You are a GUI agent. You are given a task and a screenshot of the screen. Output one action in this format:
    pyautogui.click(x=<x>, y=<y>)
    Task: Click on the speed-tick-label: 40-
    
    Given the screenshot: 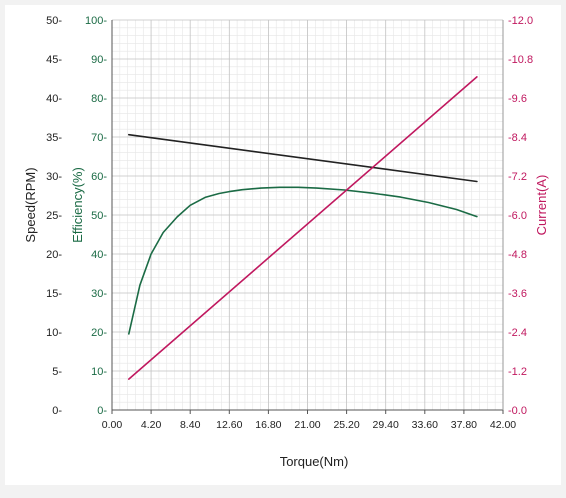 What is the action you would take?
    pyautogui.click(x=54, y=99)
    